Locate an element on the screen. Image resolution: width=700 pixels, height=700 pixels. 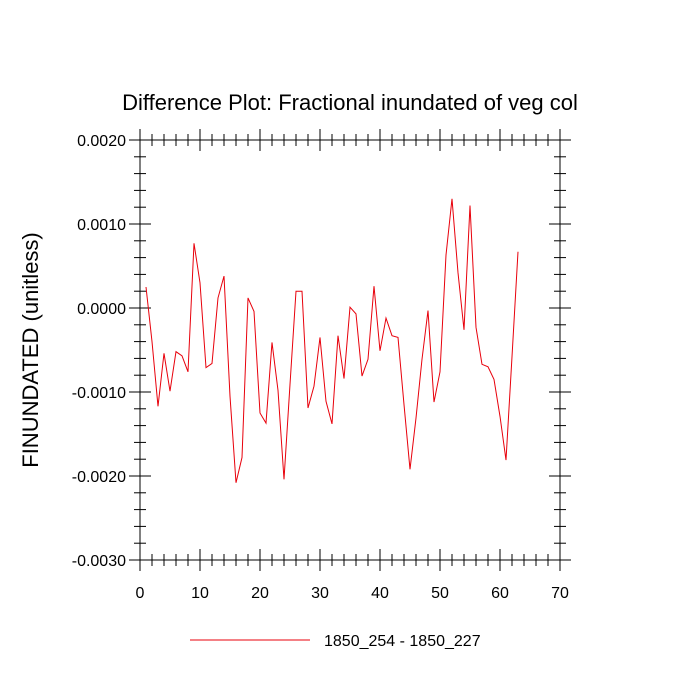
x-tick-label: 40 is located at coordinates (380, 593).